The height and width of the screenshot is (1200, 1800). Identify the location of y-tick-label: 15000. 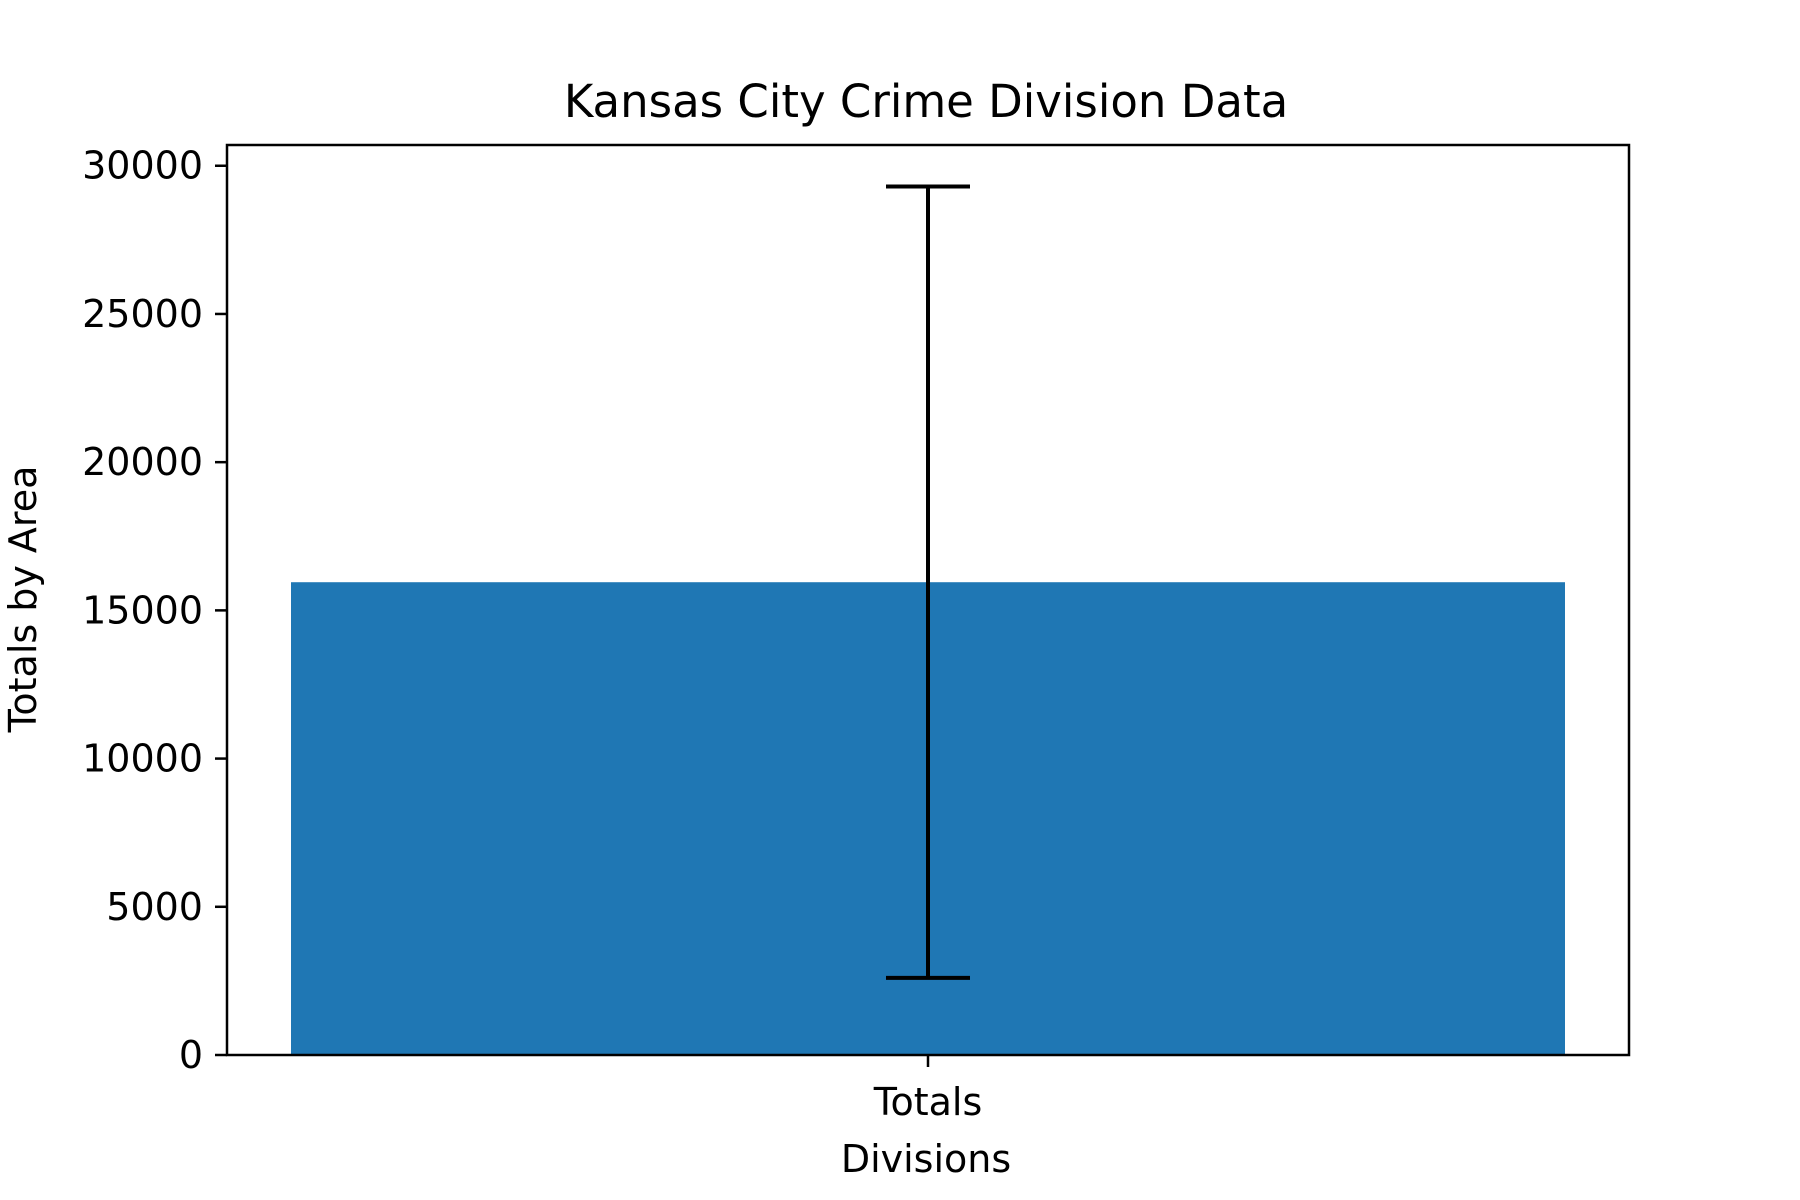
(142, 610).